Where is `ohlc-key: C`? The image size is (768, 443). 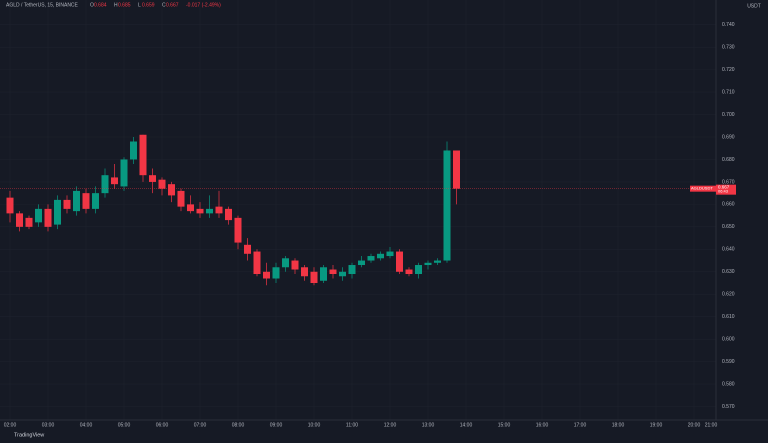
ohlc-key: C is located at coordinates (164, 5).